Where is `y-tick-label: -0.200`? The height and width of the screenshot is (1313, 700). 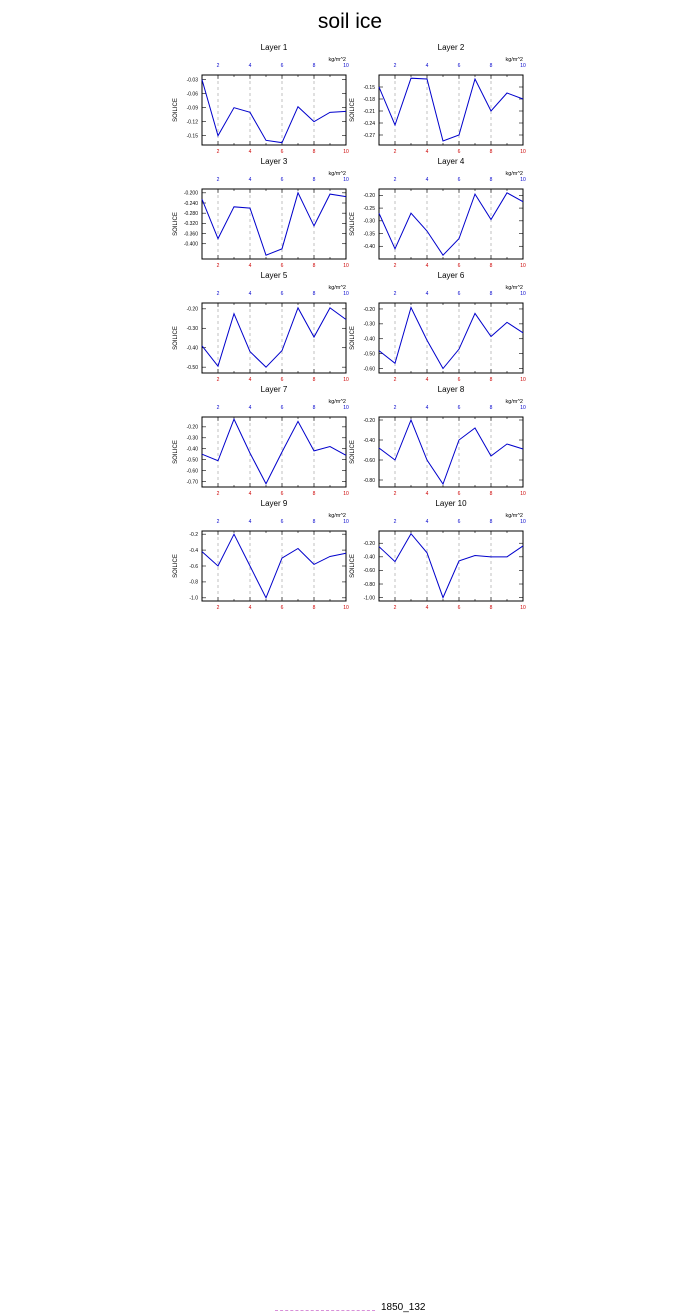
y-tick-label: -0.200 is located at coordinates (191, 194).